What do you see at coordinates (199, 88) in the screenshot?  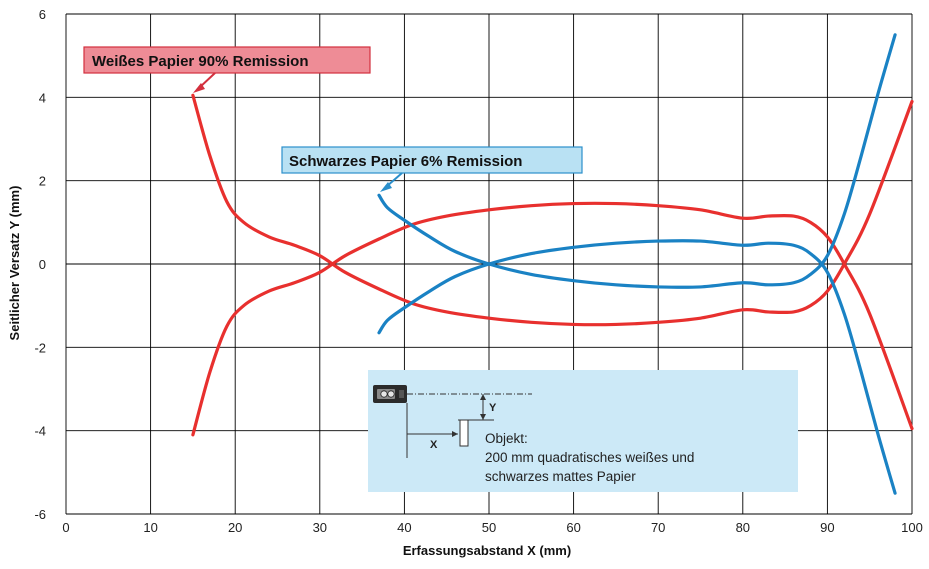 I see `annotation-white-arrow-head` at bounding box center [199, 88].